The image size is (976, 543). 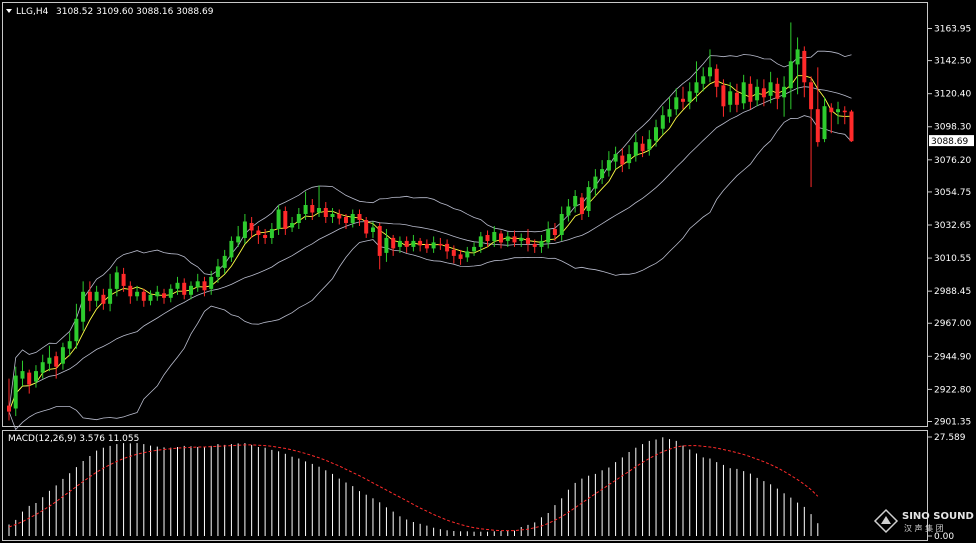 I want to click on macd-signal, so click(x=413, y=488).